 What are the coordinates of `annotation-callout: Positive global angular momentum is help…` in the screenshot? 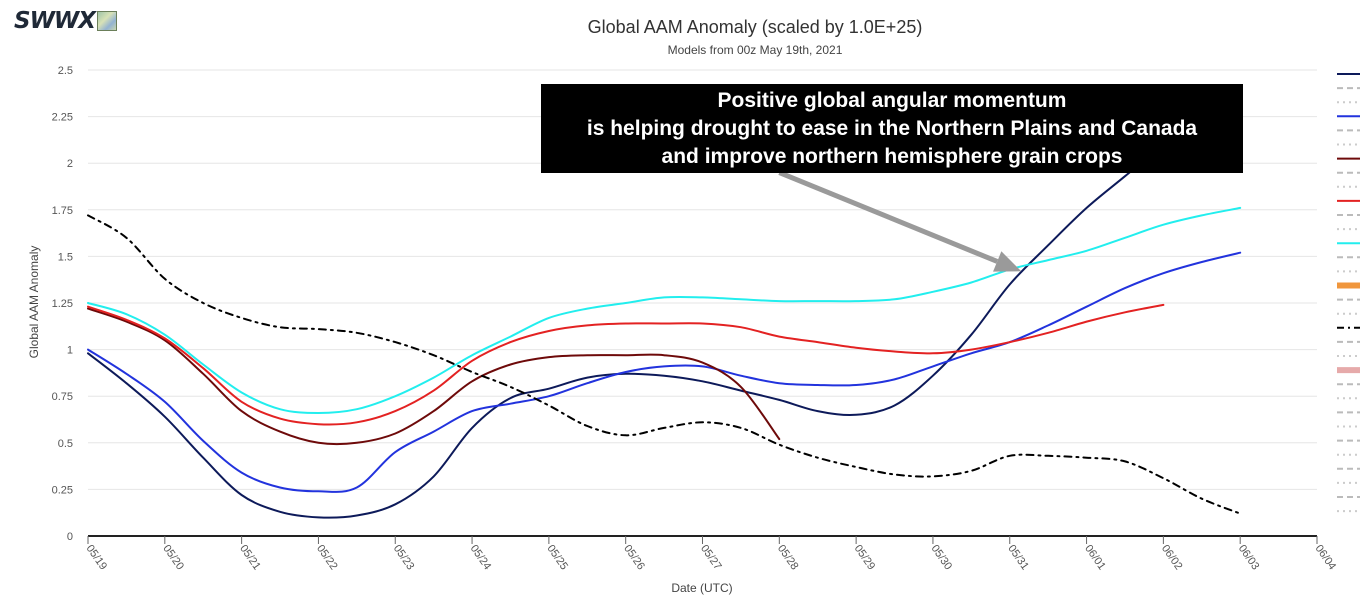 It's located at (892, 128).